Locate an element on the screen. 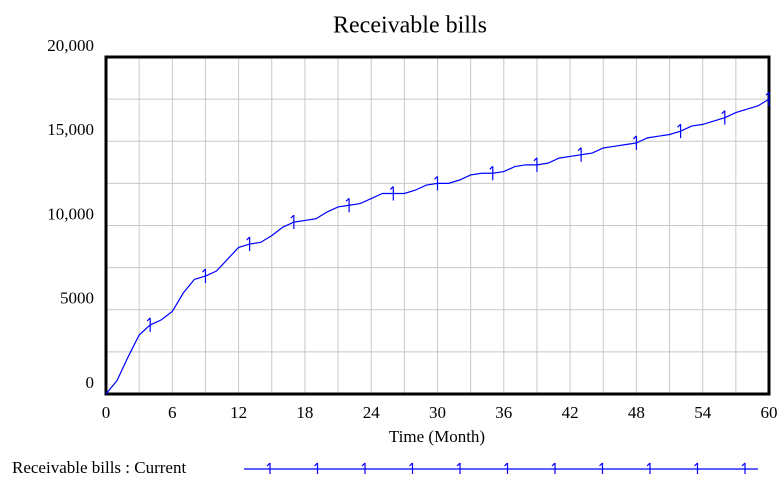  y-tick-label: 10,000 is located at coordinates (70, 213).